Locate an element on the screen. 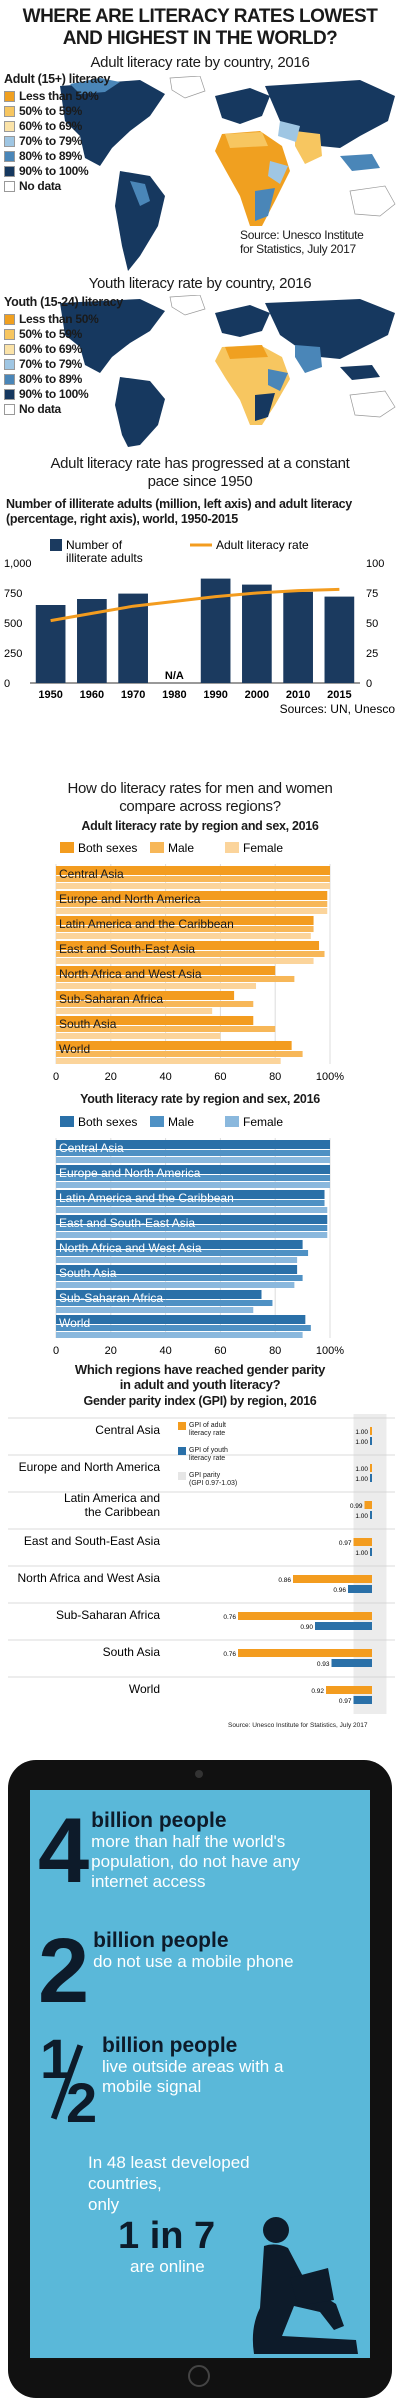 The width and height of the screenshot is (400, 2406). person-with-laptop-icon is located at coordinates (305, 2285).